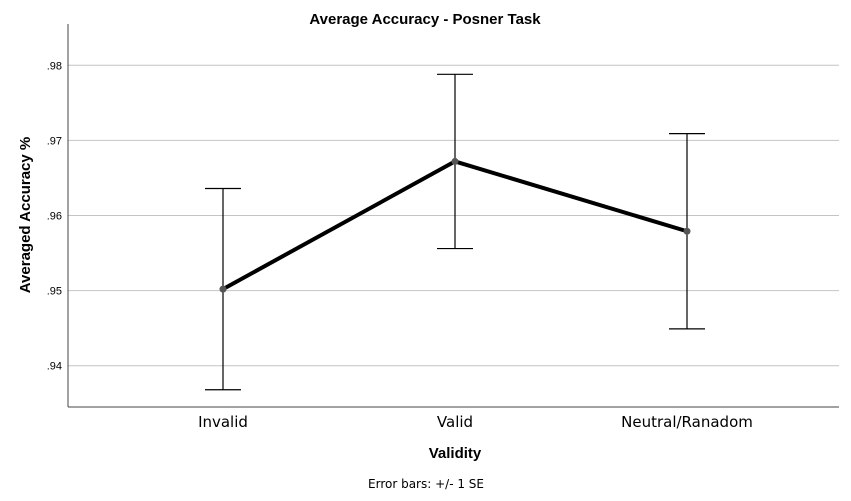 This screenshot has width=851, height=501. I want to click on y-tick-labels: .94 .95 .96 .97 .98, so click(54, 216).